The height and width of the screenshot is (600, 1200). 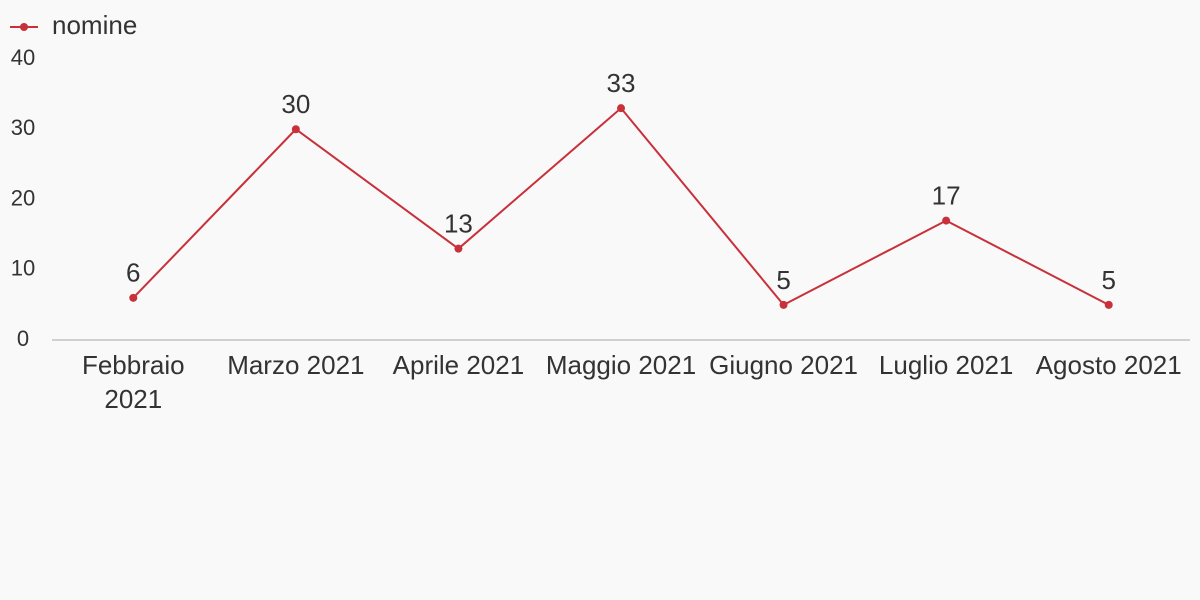 I want to click on x-tick-label: Agosto 2021, so click(x=1108, y=365).